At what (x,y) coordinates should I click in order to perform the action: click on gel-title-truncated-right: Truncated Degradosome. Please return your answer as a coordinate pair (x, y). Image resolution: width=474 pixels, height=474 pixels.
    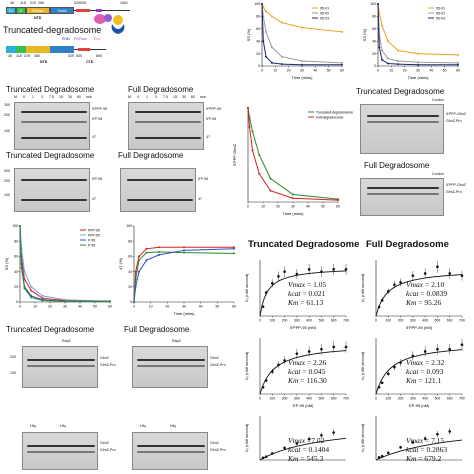
    Looking at the image, I should click on (400, 91).